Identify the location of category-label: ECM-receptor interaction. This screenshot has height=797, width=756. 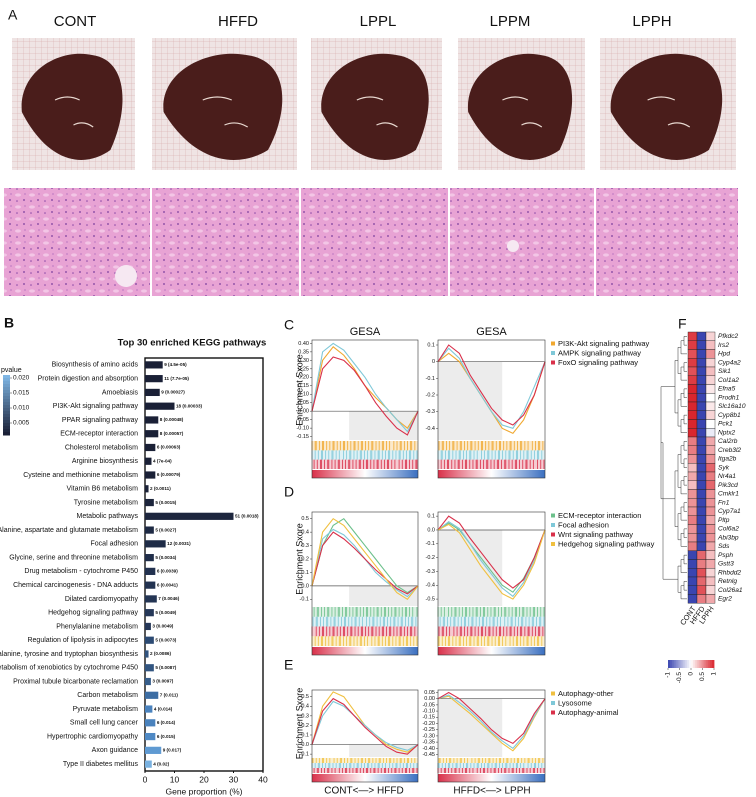
(99, 434).